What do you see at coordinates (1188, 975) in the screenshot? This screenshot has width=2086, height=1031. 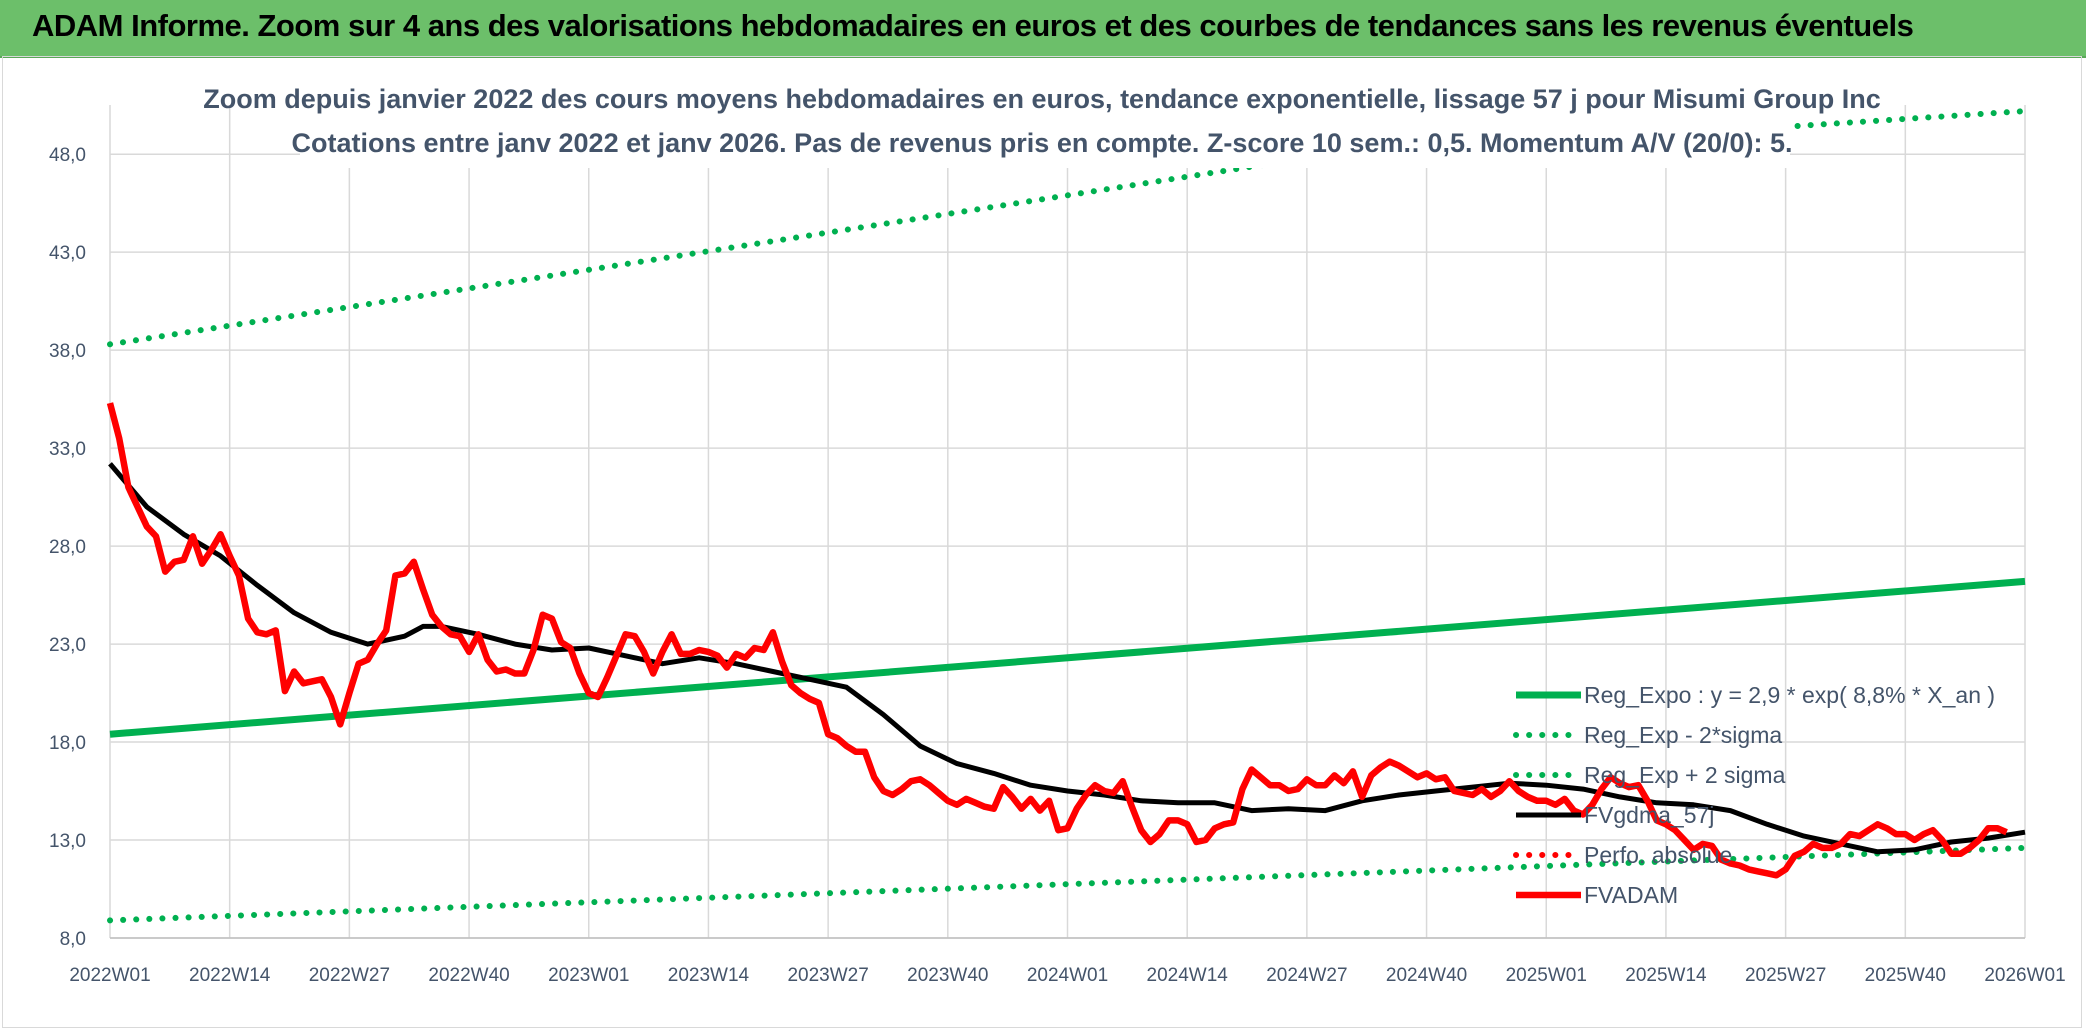 I see `x-tick-label: 2024W14` at bounding box center [1188, 975].